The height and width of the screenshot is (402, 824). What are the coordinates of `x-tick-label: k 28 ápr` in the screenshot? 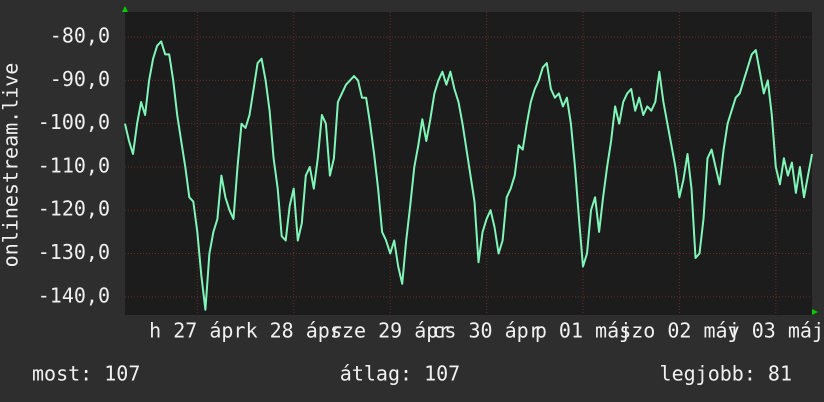 It's located at (294, 331).